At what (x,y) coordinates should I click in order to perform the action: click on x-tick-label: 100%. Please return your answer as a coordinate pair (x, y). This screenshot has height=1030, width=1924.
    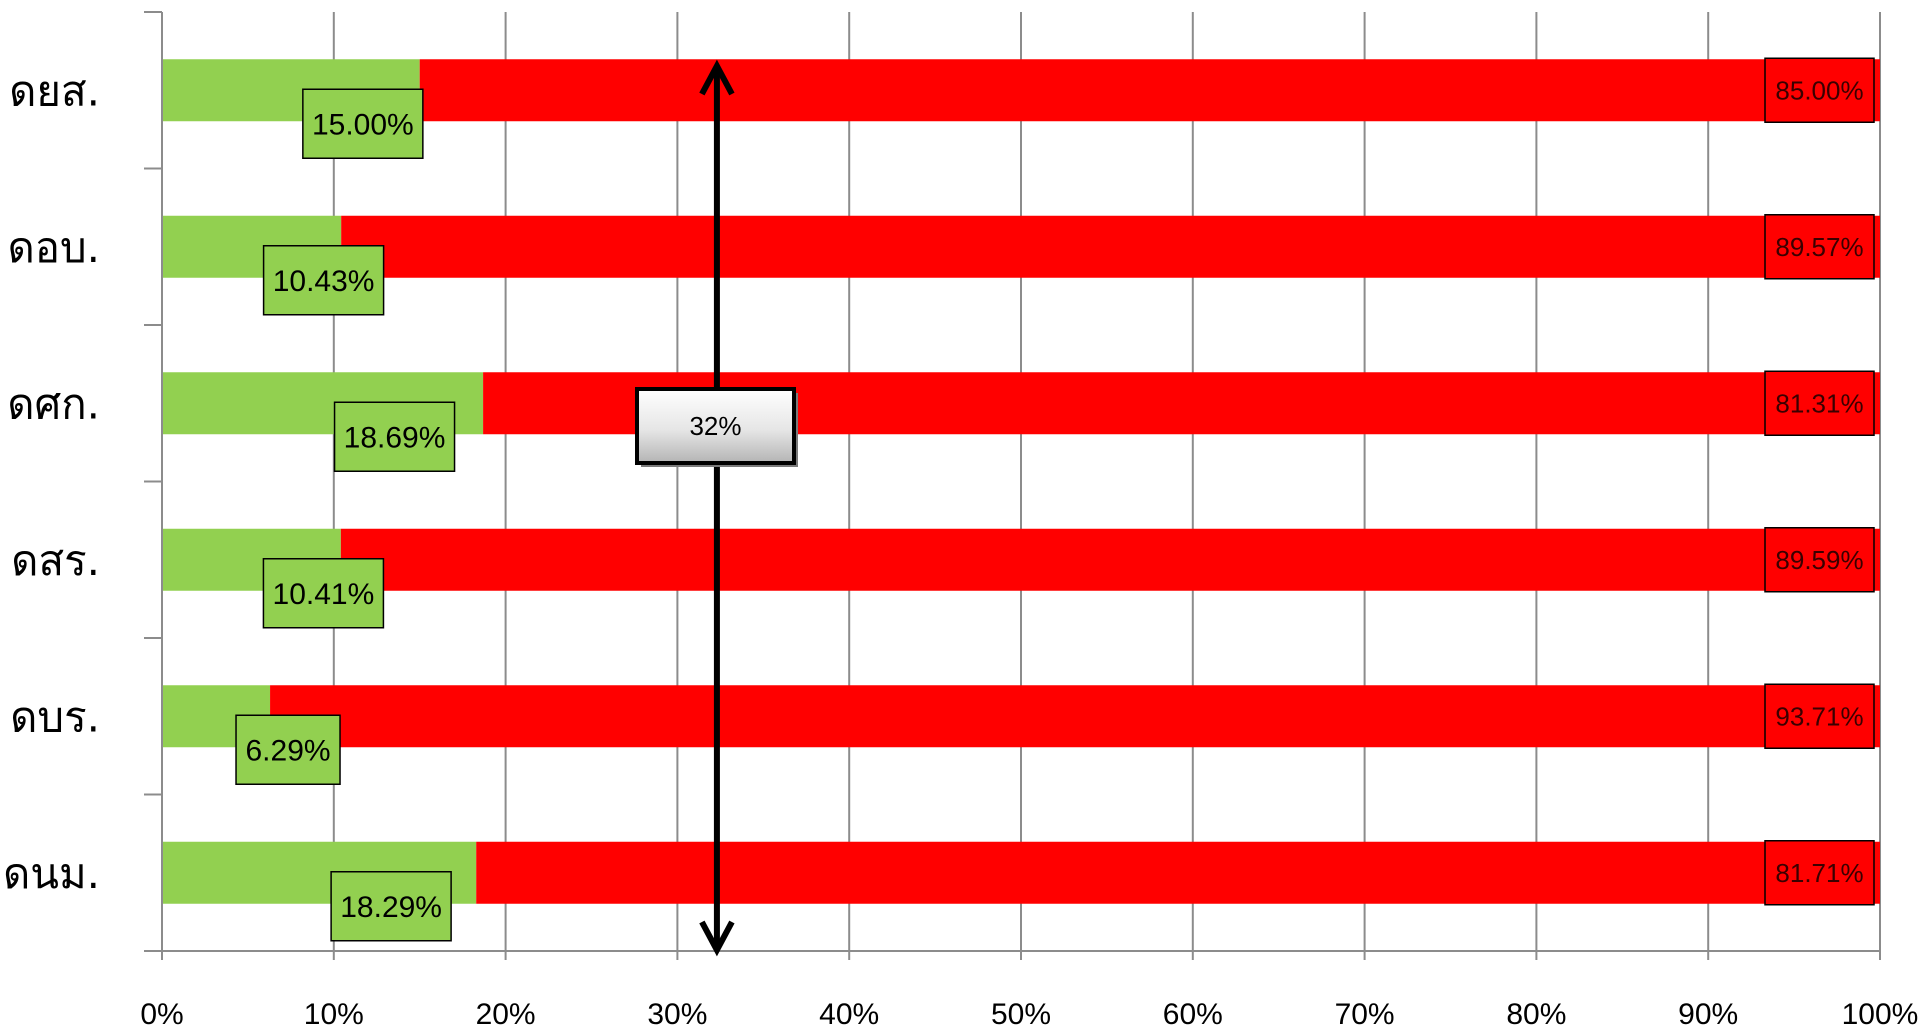
    Looking at the image, I should click on (1880, 1014).